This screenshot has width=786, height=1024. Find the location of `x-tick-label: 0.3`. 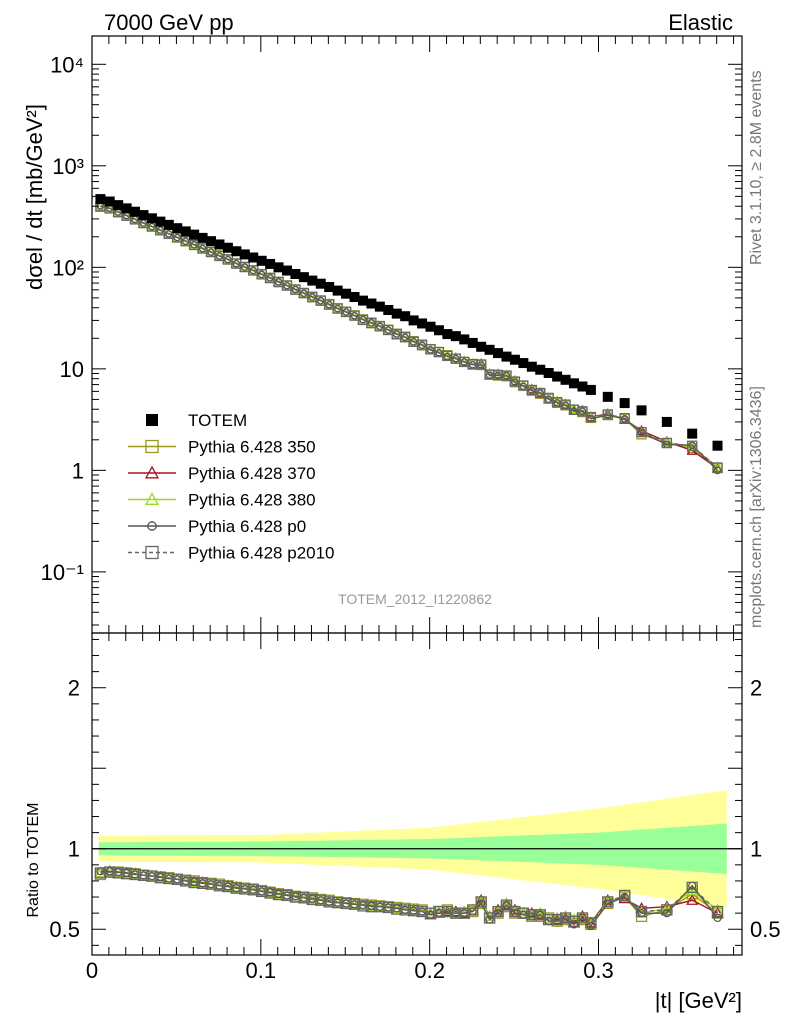

x-tick-label: 0.3 is located at coordinates (598, 970).